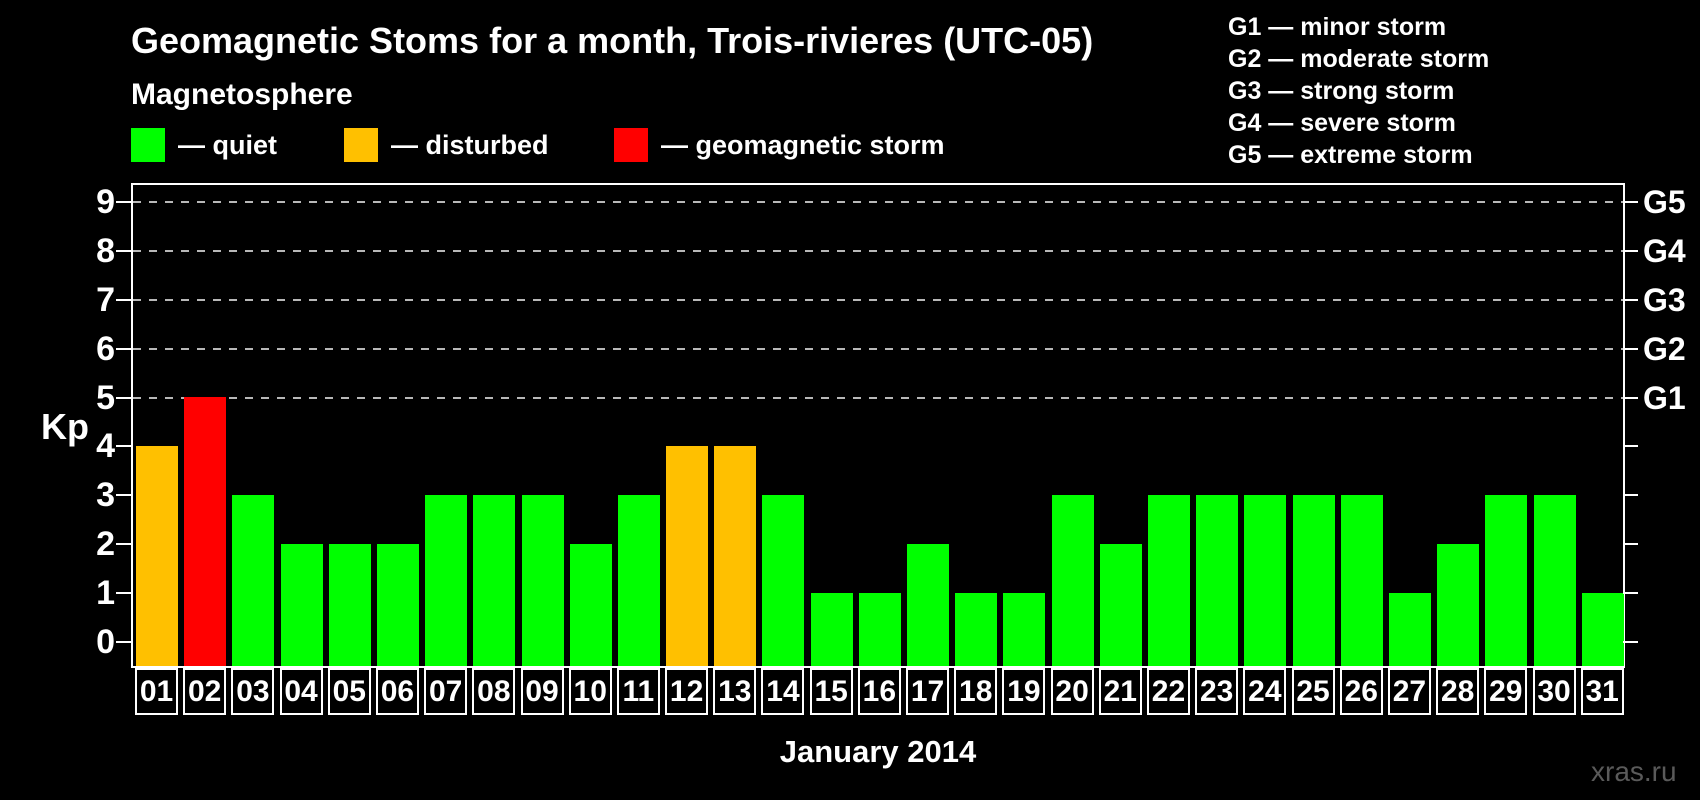 This screenshot has width=1700, height=800. I want to click on y-axis-tick-label-2: 2, so click(105, 544).